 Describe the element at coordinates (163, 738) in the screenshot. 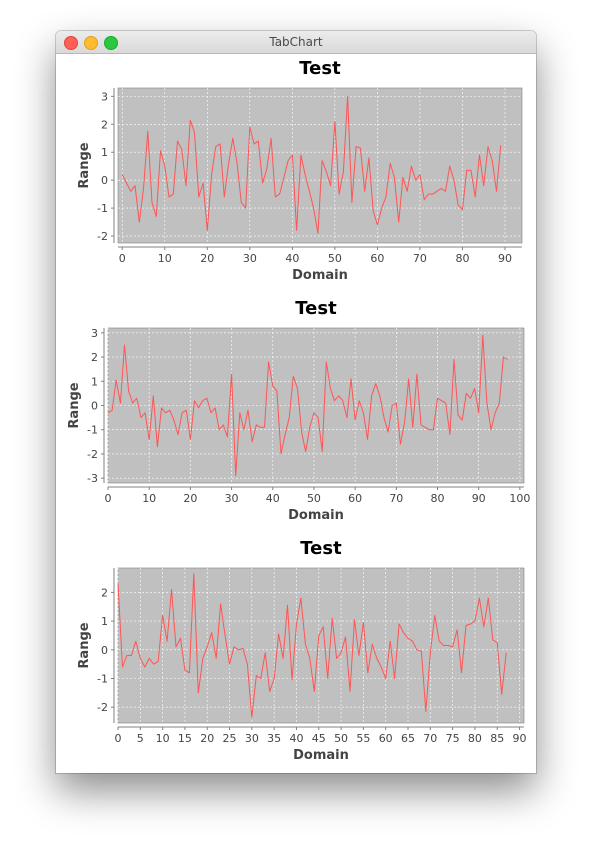

I see `chart3-x-tick-label: 10` at that location.